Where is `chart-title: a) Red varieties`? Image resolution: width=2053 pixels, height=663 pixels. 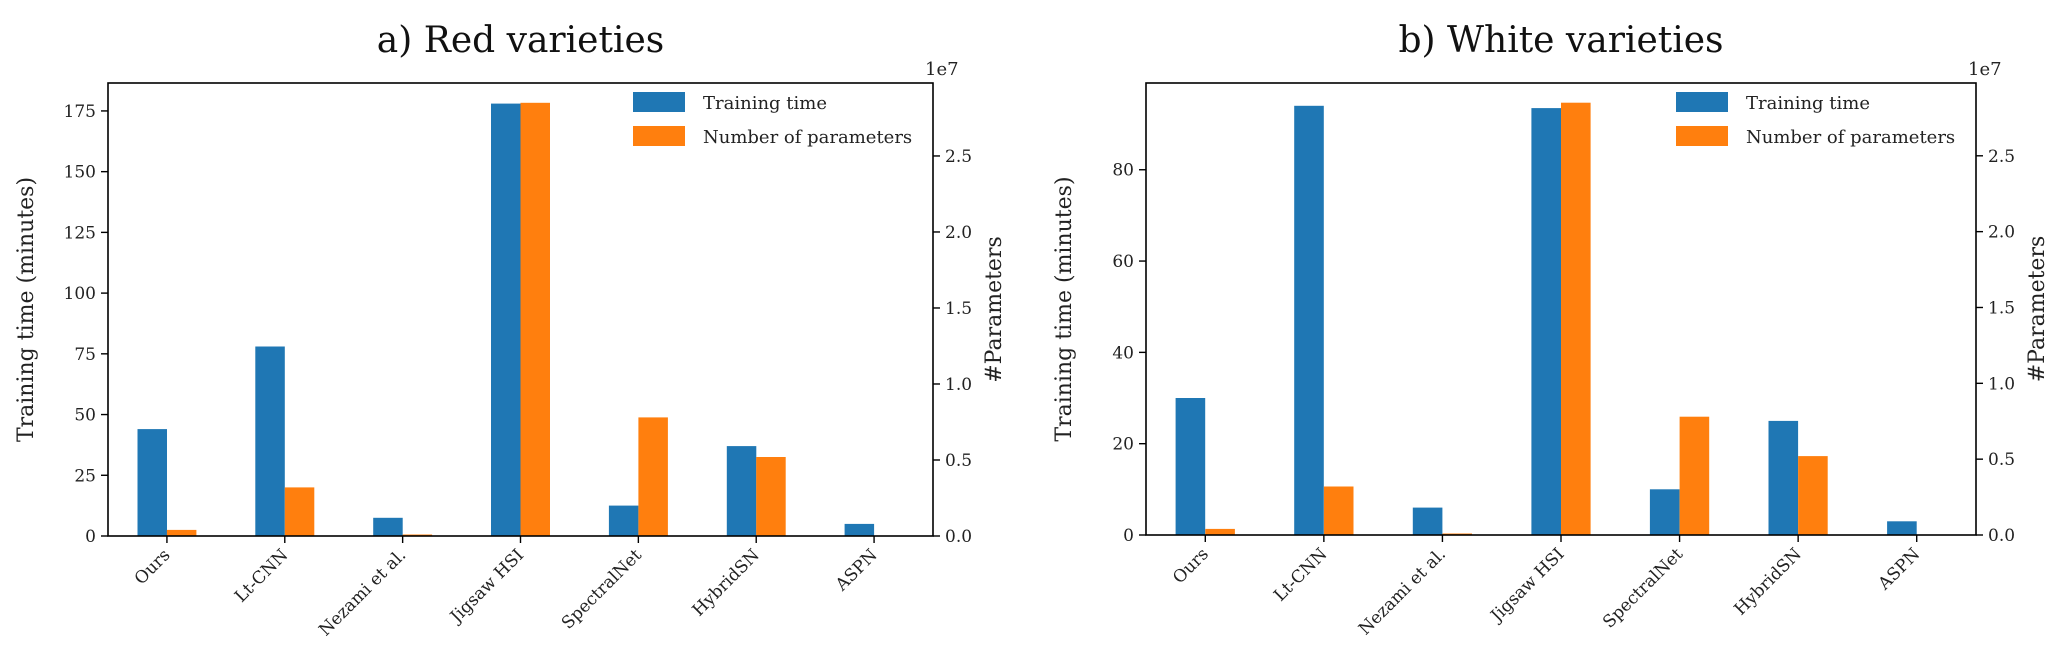
chart-title: a) Red varieties is located at coordinates (520, 40).